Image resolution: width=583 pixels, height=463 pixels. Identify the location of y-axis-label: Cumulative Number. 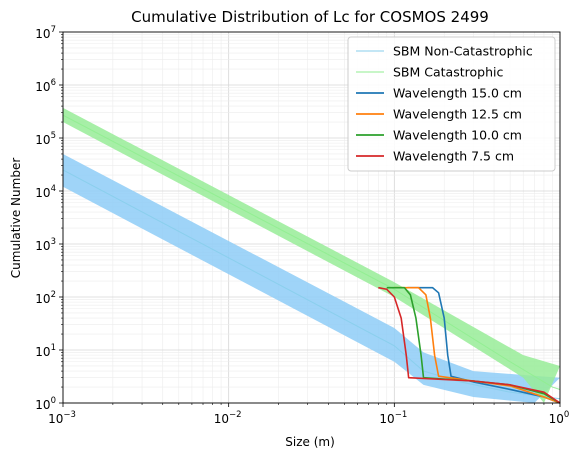
(16, 218).